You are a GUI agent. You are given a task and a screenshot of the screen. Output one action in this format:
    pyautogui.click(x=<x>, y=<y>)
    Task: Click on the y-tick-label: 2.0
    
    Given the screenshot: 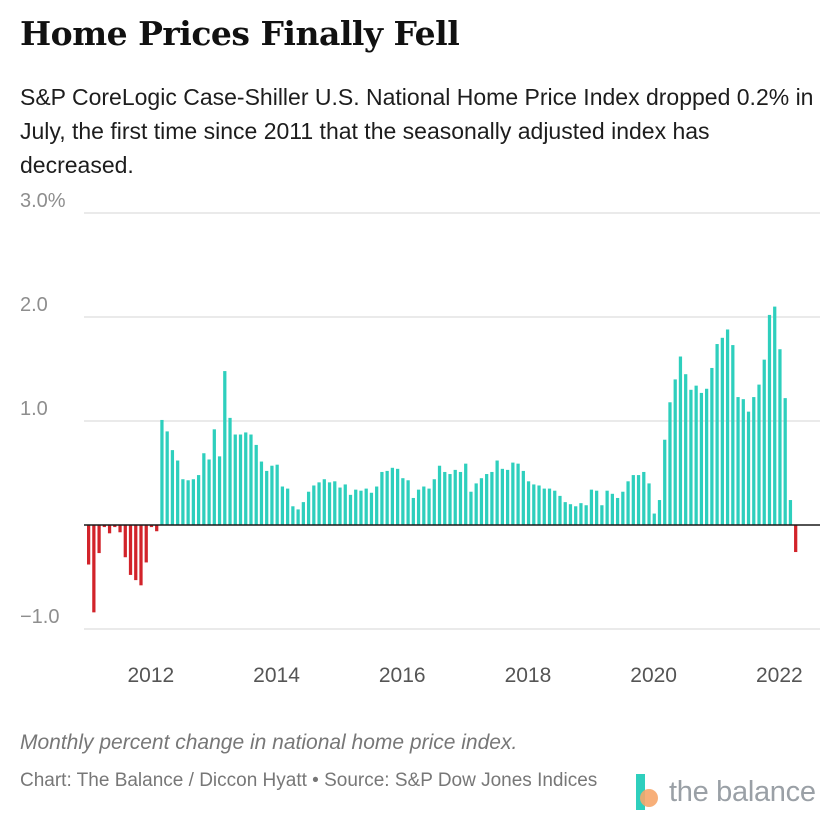 What is the action you would take?
    pyautogui.click(x=34, y=305)
    